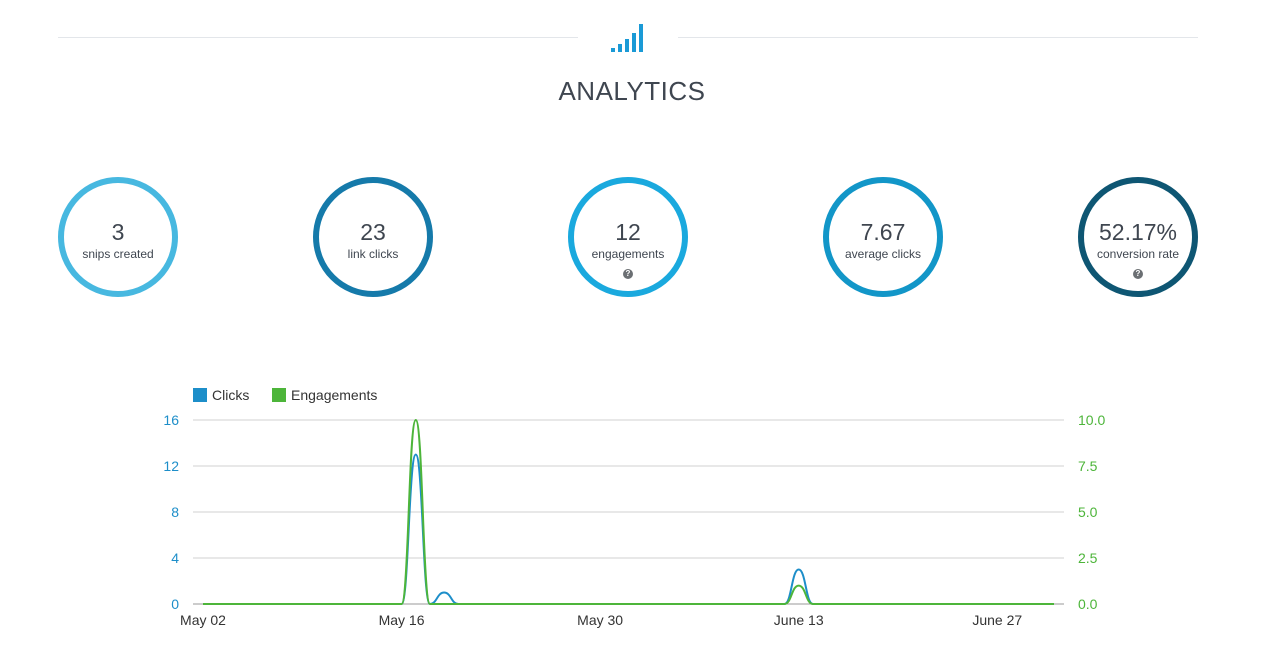 This screenshot has height=670, width=1264. Describe the element at coordinates (883, 232) in the screenshot. I see `stat-value: 7.67` at that location.